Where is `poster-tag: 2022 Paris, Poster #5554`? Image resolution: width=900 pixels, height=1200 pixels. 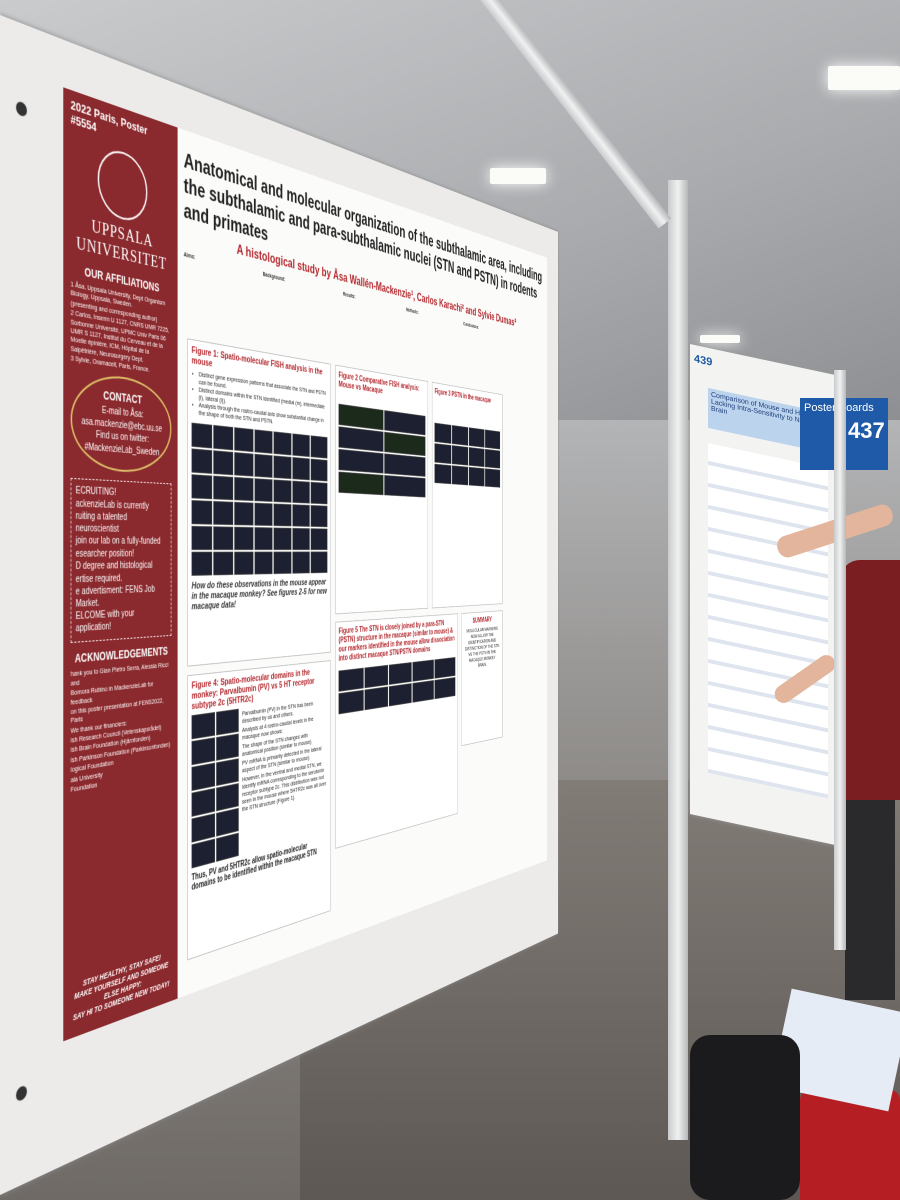
poster-tag: 2022 Paris, Poster #5554 is located at coordinates (121, 127).